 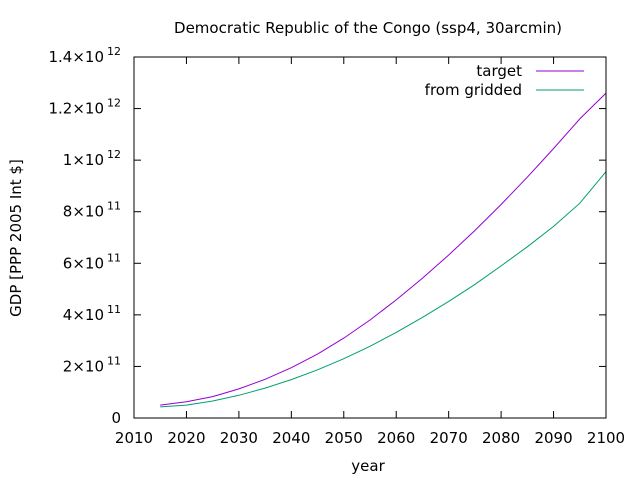 I want to click on x-tick-label: 2010, so click(x=134, y=438).